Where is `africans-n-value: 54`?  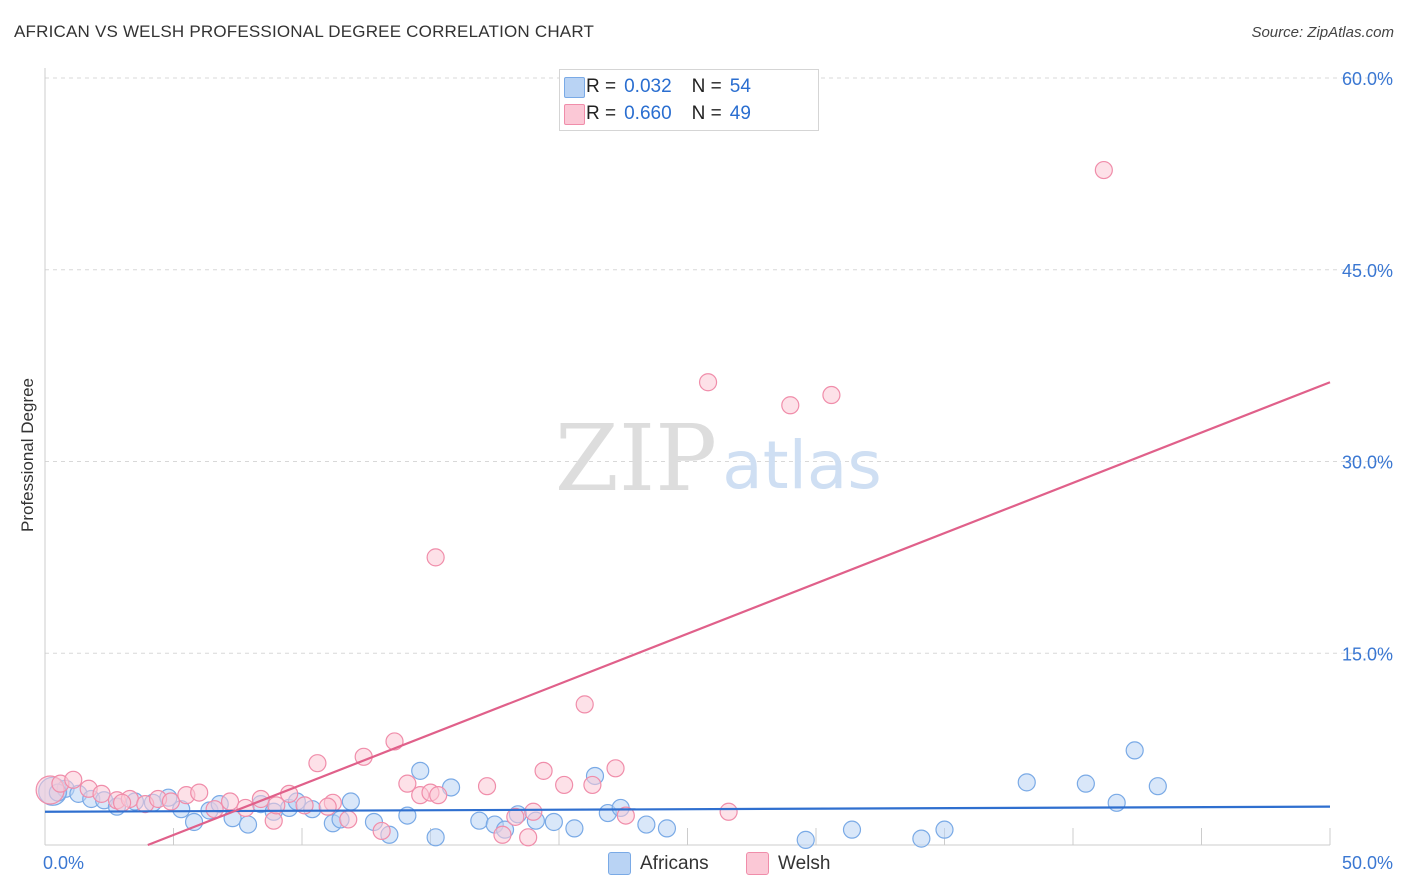 africans-n-value: 54 is located at coordinates (740, 86).